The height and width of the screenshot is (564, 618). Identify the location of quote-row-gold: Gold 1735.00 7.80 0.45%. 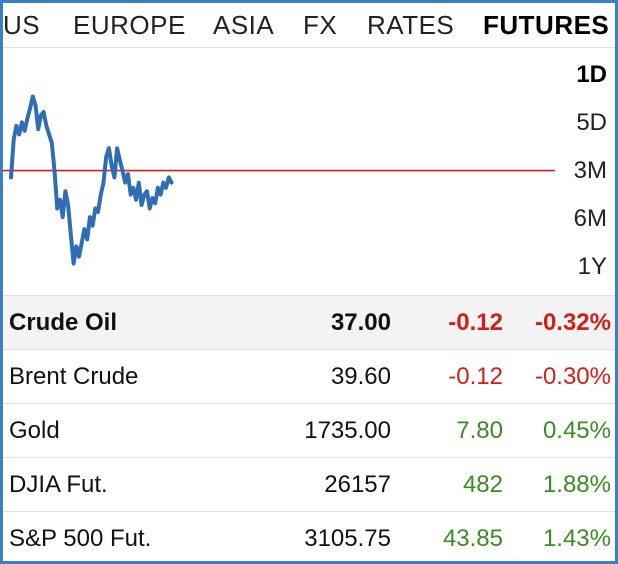
(309, 430).